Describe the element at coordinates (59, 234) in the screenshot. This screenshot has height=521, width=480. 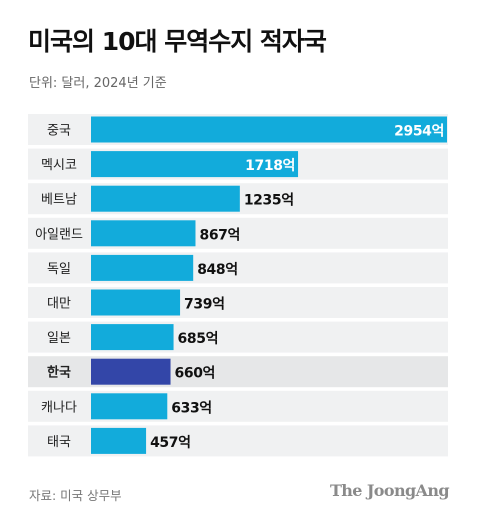
I see `category-label: 아일랜드` at that location.